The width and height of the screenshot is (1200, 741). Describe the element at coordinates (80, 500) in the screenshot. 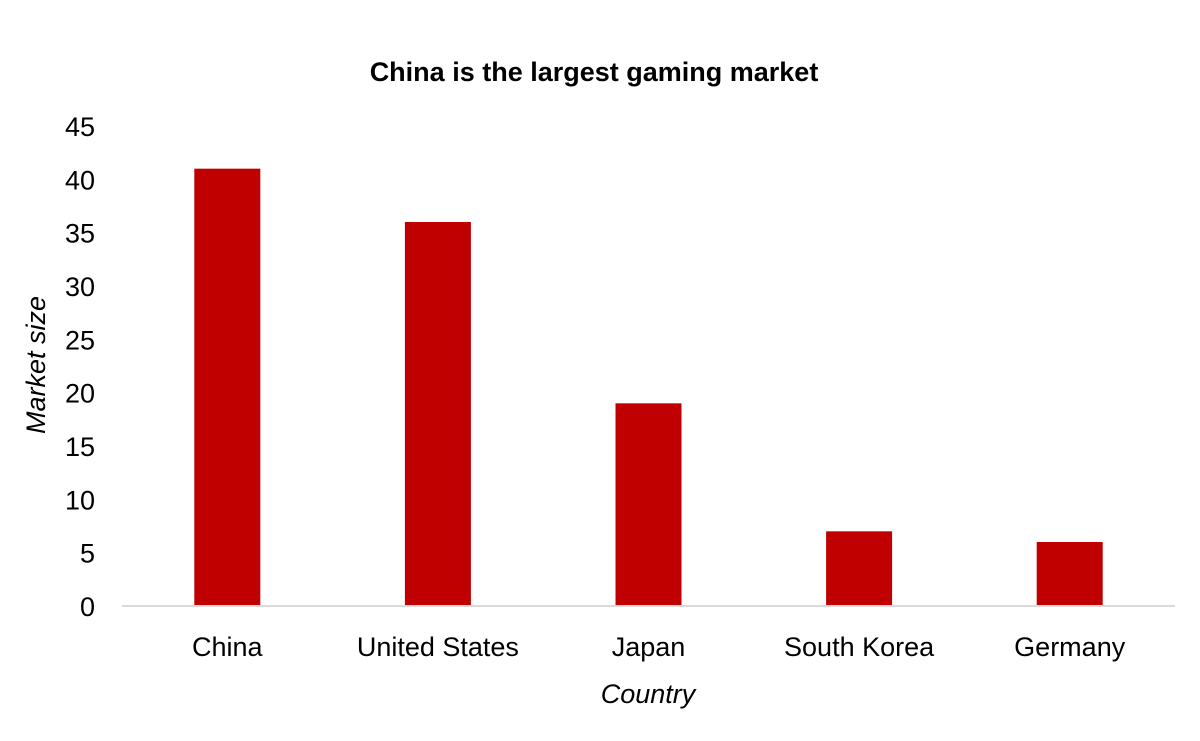

I see `y-tick-label: 10` at that location.